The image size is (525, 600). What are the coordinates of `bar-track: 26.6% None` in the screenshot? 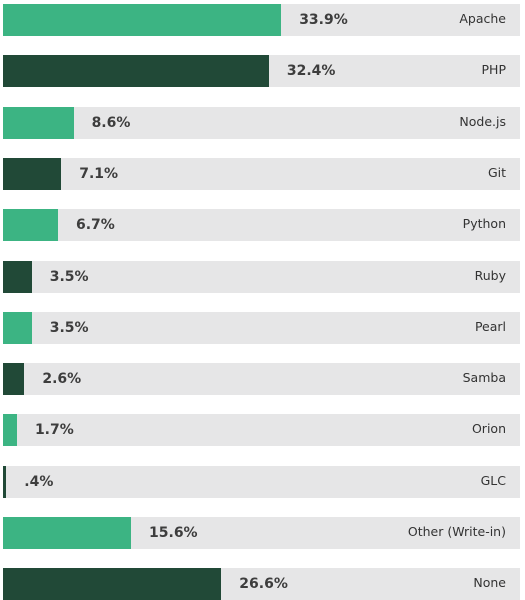 It's located at (261, 584).